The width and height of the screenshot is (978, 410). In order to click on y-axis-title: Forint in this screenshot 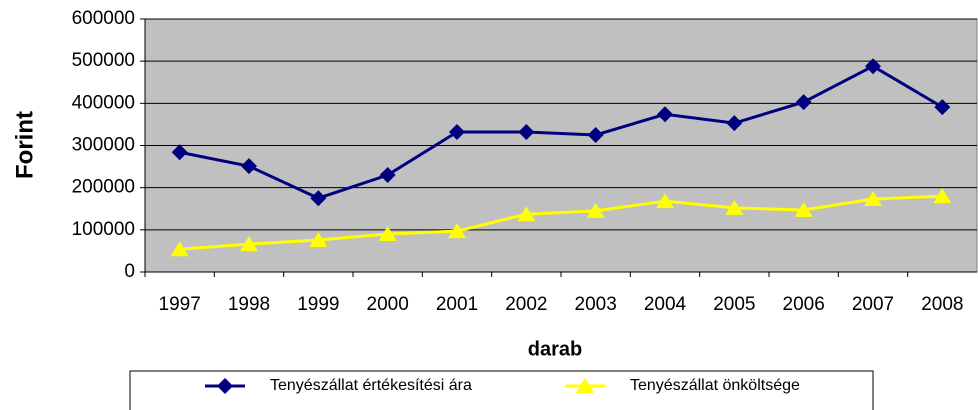, I will do `click(24, 145)`.